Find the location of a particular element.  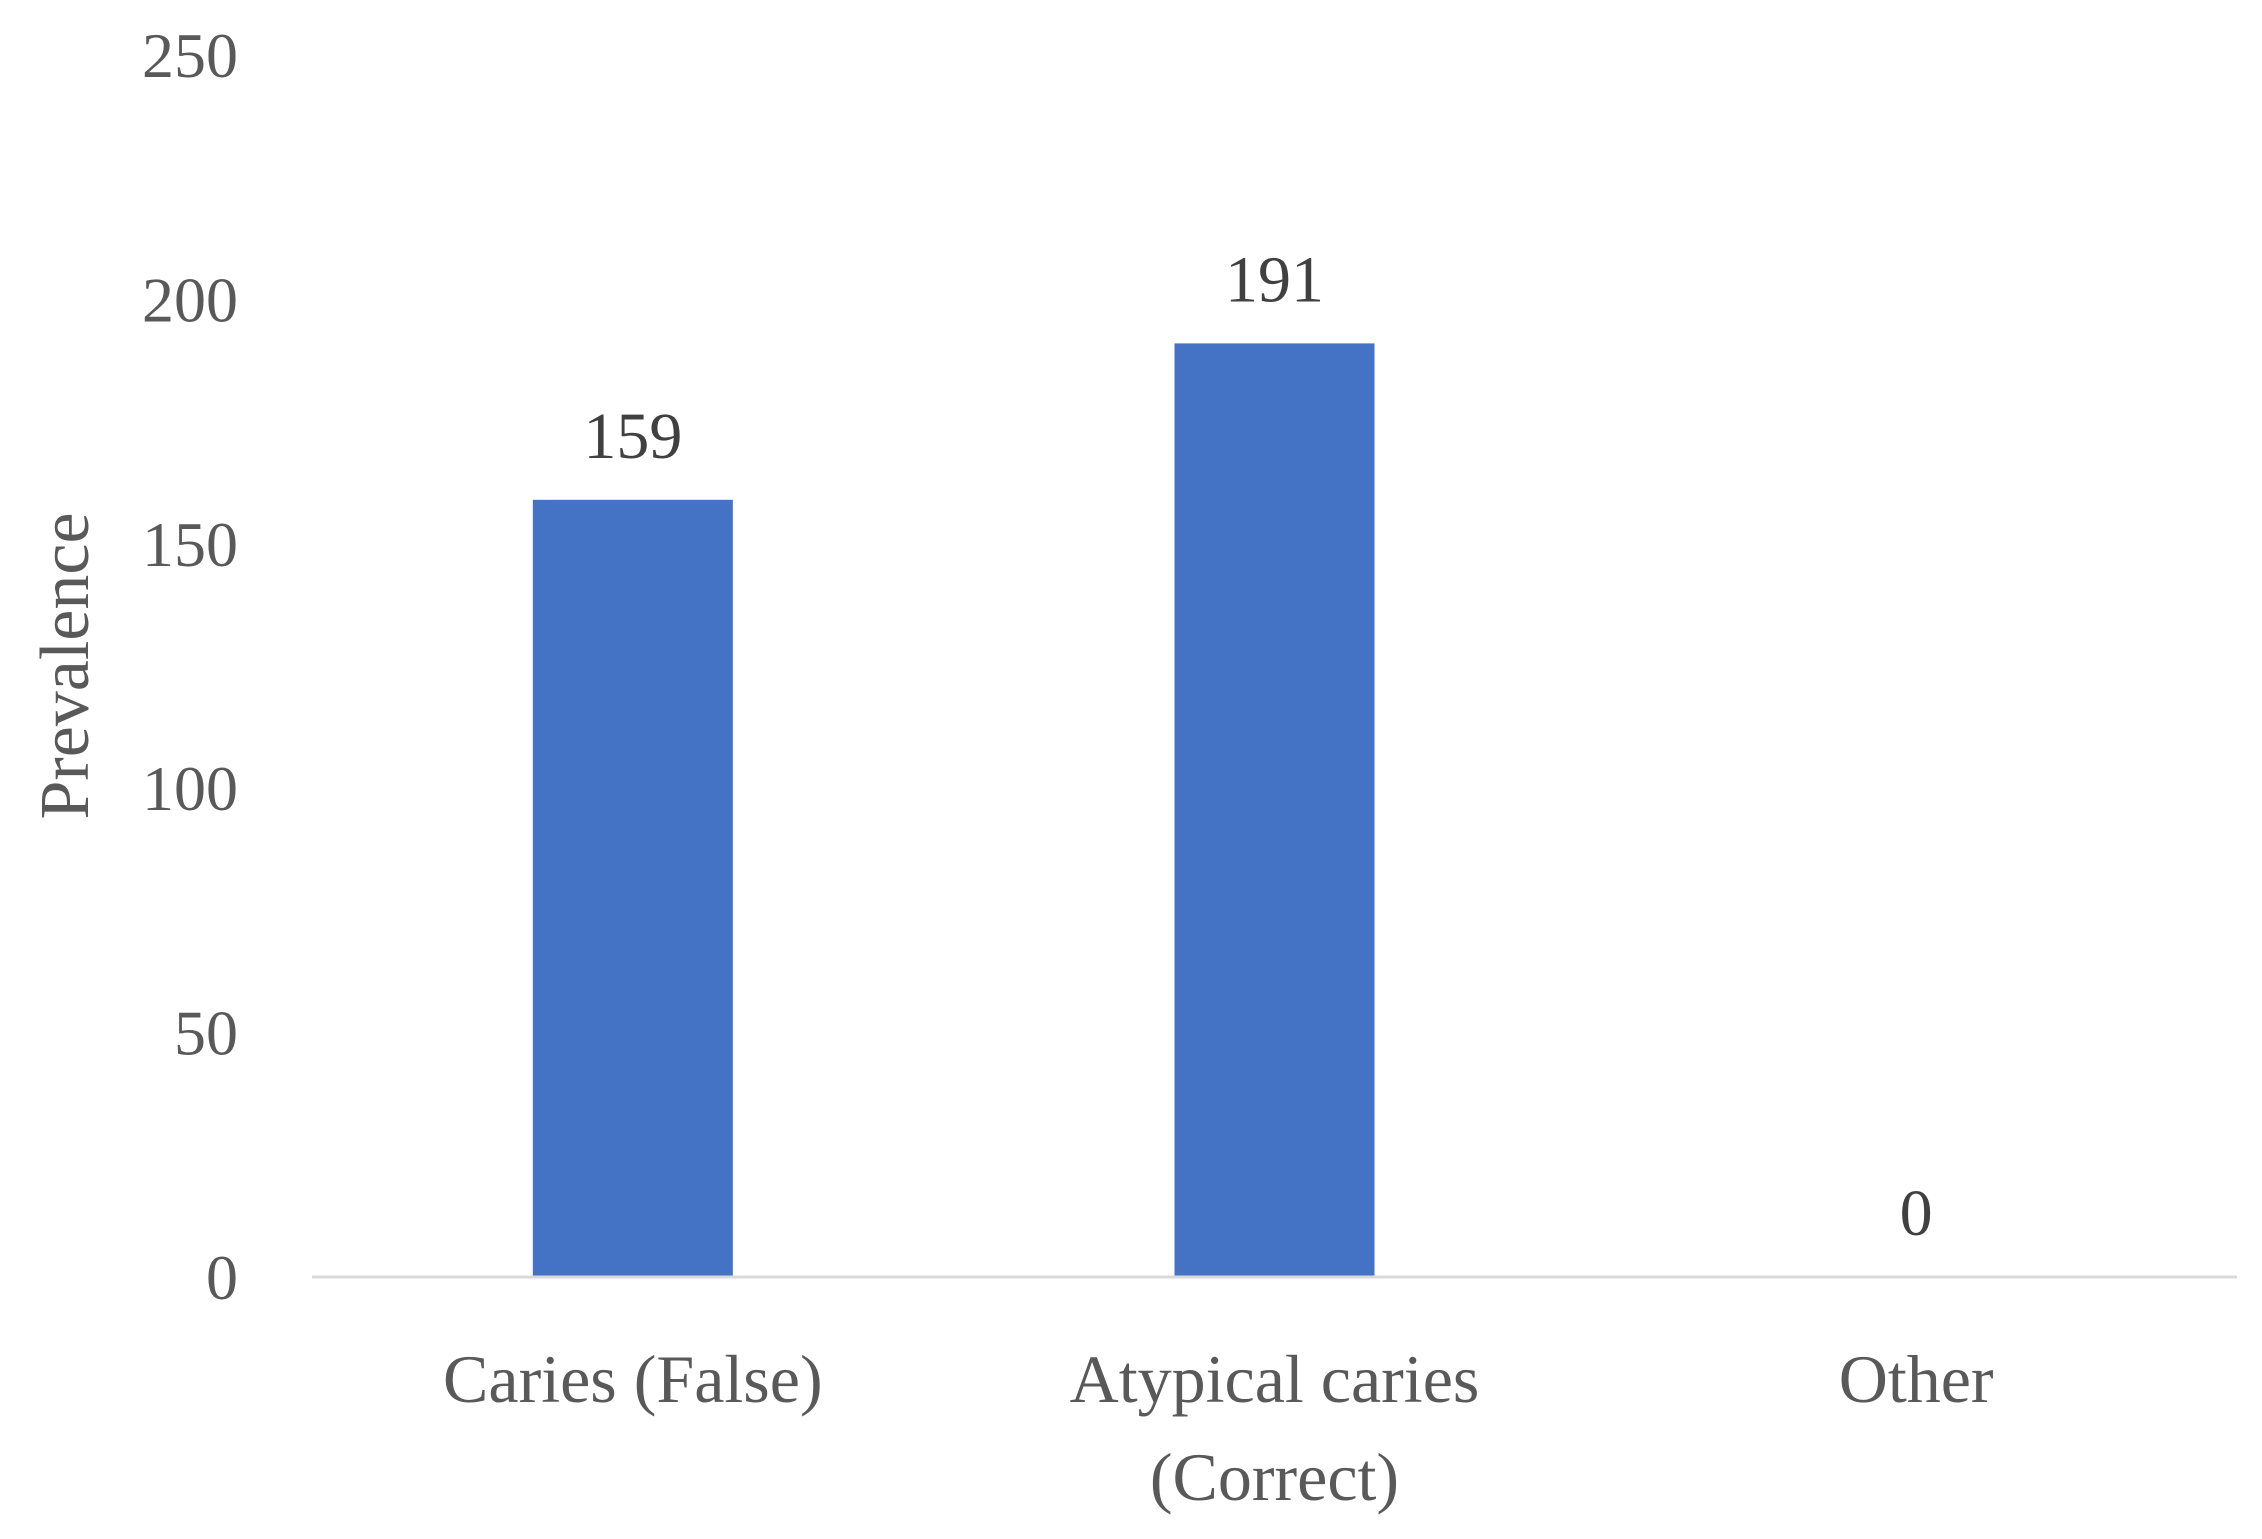

y-tick-label: 150 is located at coordinates (190, 544).